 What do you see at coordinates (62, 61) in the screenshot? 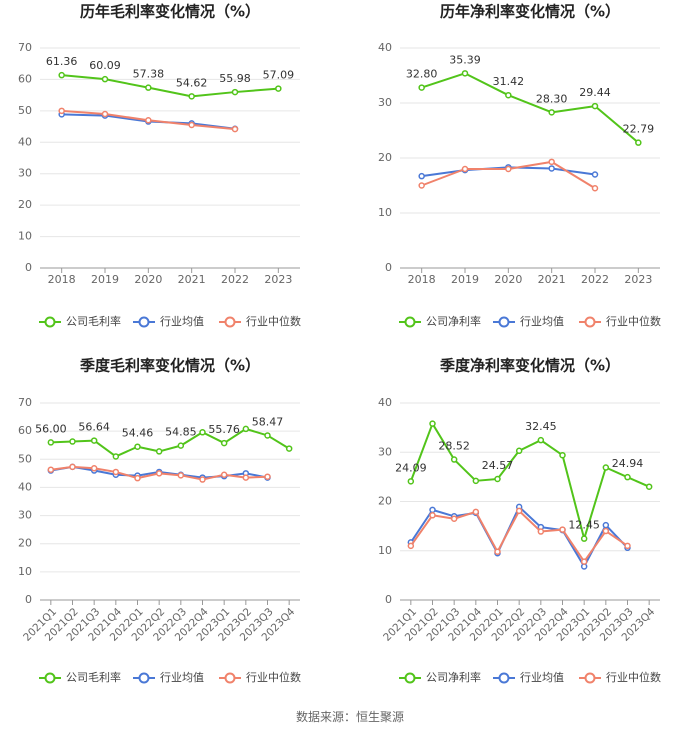
I see `data-label: 61.36` at bounding box center [62, 61].